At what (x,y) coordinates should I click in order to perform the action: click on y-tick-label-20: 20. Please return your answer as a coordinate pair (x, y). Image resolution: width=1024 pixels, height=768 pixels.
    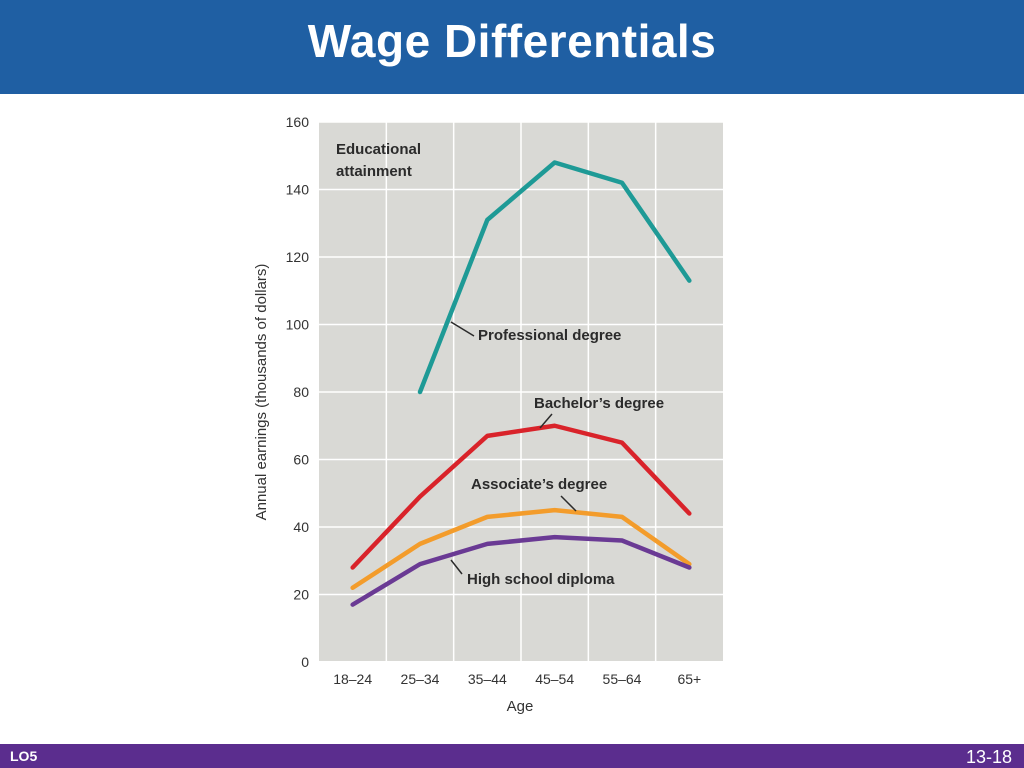
    Looking at the image, I should click on (301, 595).